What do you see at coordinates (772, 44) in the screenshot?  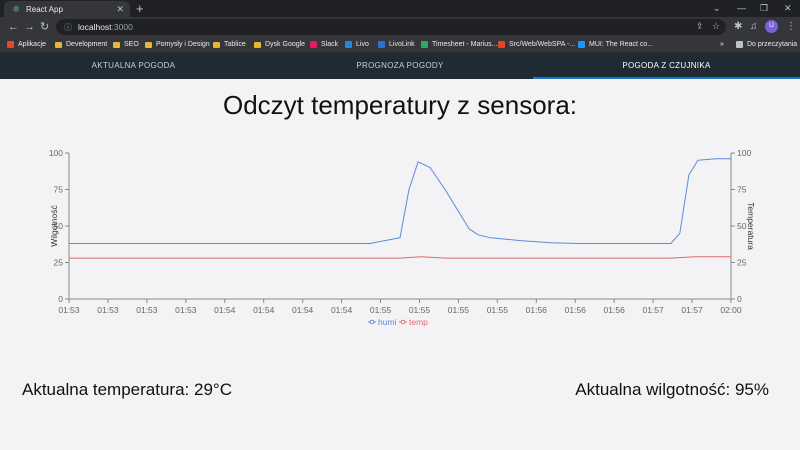 I see `bookmark-label: Do przeczytania` at bounding box center [772, 44].